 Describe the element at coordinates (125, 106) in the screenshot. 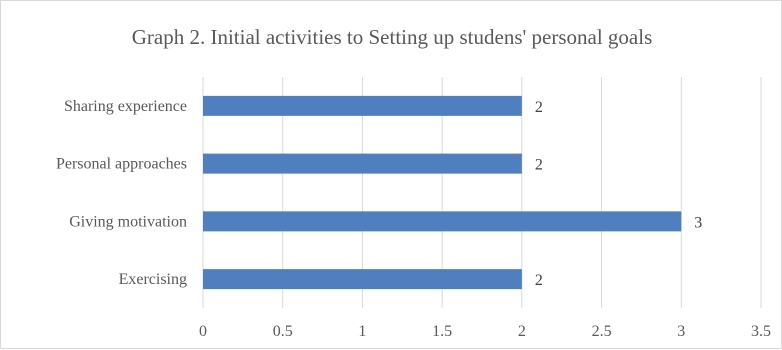

I see `category-label: Sharing experience` at that location.